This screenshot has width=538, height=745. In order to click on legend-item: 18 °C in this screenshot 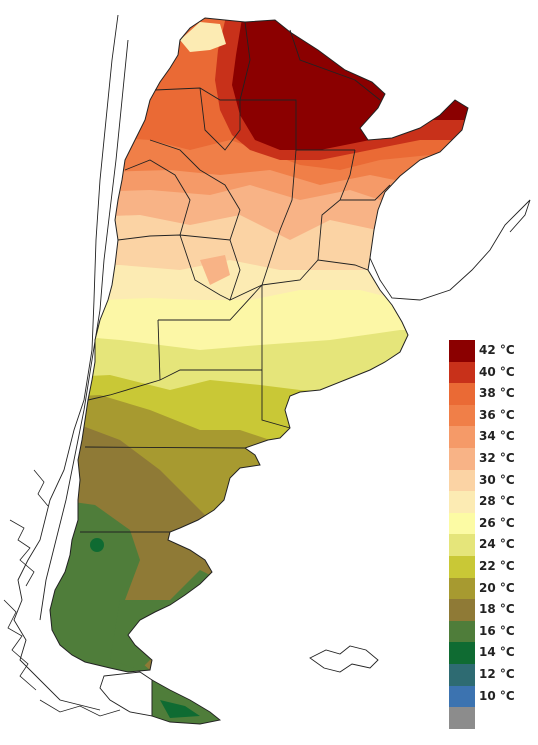, I will do `click(489, 610)`.